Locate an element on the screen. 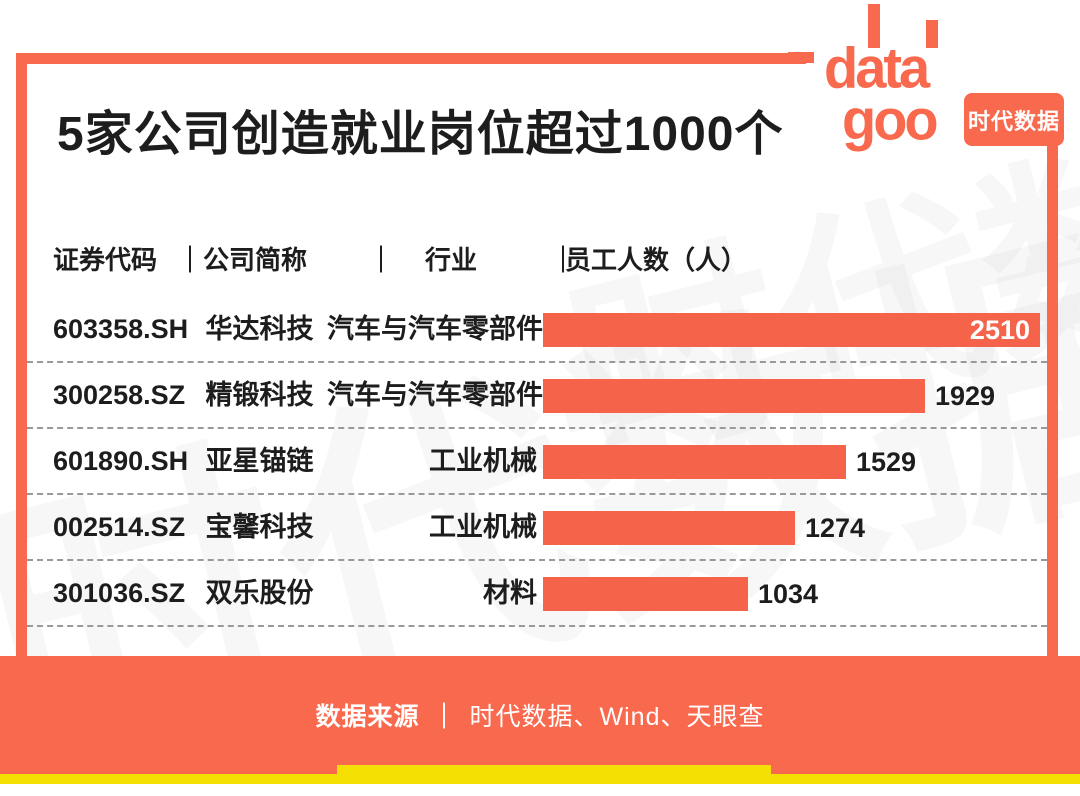  bar-track: 1529 is located at coordinates (795, 462).